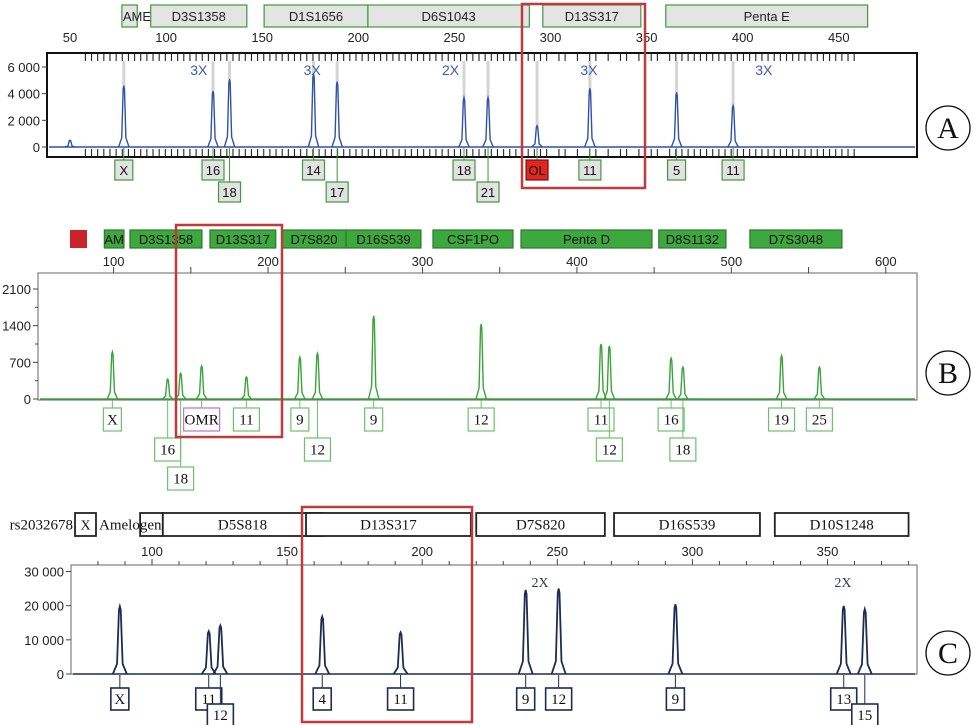 The height and width of the screenshot is (725, 973). Describe the element at coordinates (948, 653) in the screenshot. I see `panel-label: C` at that location.